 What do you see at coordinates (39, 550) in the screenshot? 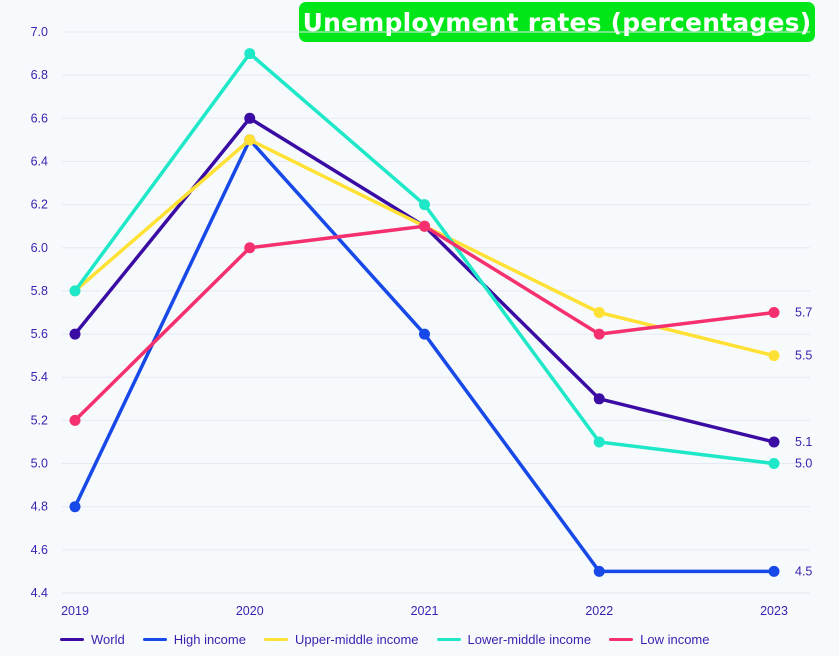
I see `y-tick-label: 4.6` at bounding box center [39, 550].